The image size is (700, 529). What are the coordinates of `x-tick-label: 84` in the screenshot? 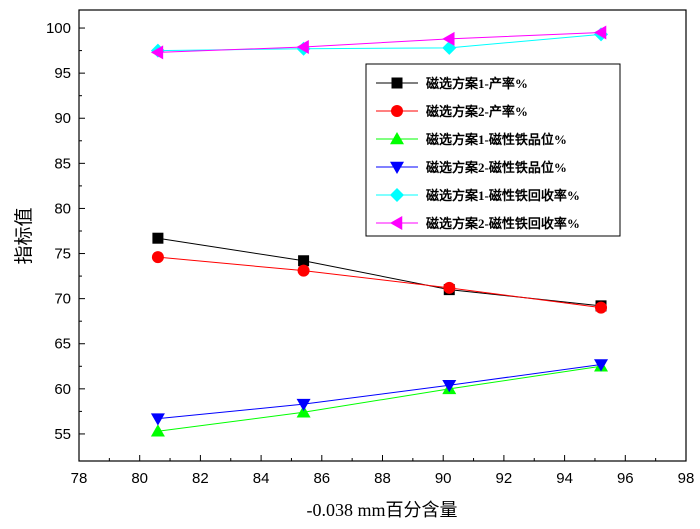 It's located at (261, 478).